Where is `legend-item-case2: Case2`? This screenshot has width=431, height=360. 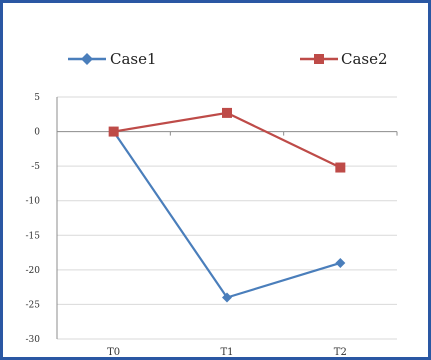 legend-item-case2: Case2 is located at coordinates (344, 59).